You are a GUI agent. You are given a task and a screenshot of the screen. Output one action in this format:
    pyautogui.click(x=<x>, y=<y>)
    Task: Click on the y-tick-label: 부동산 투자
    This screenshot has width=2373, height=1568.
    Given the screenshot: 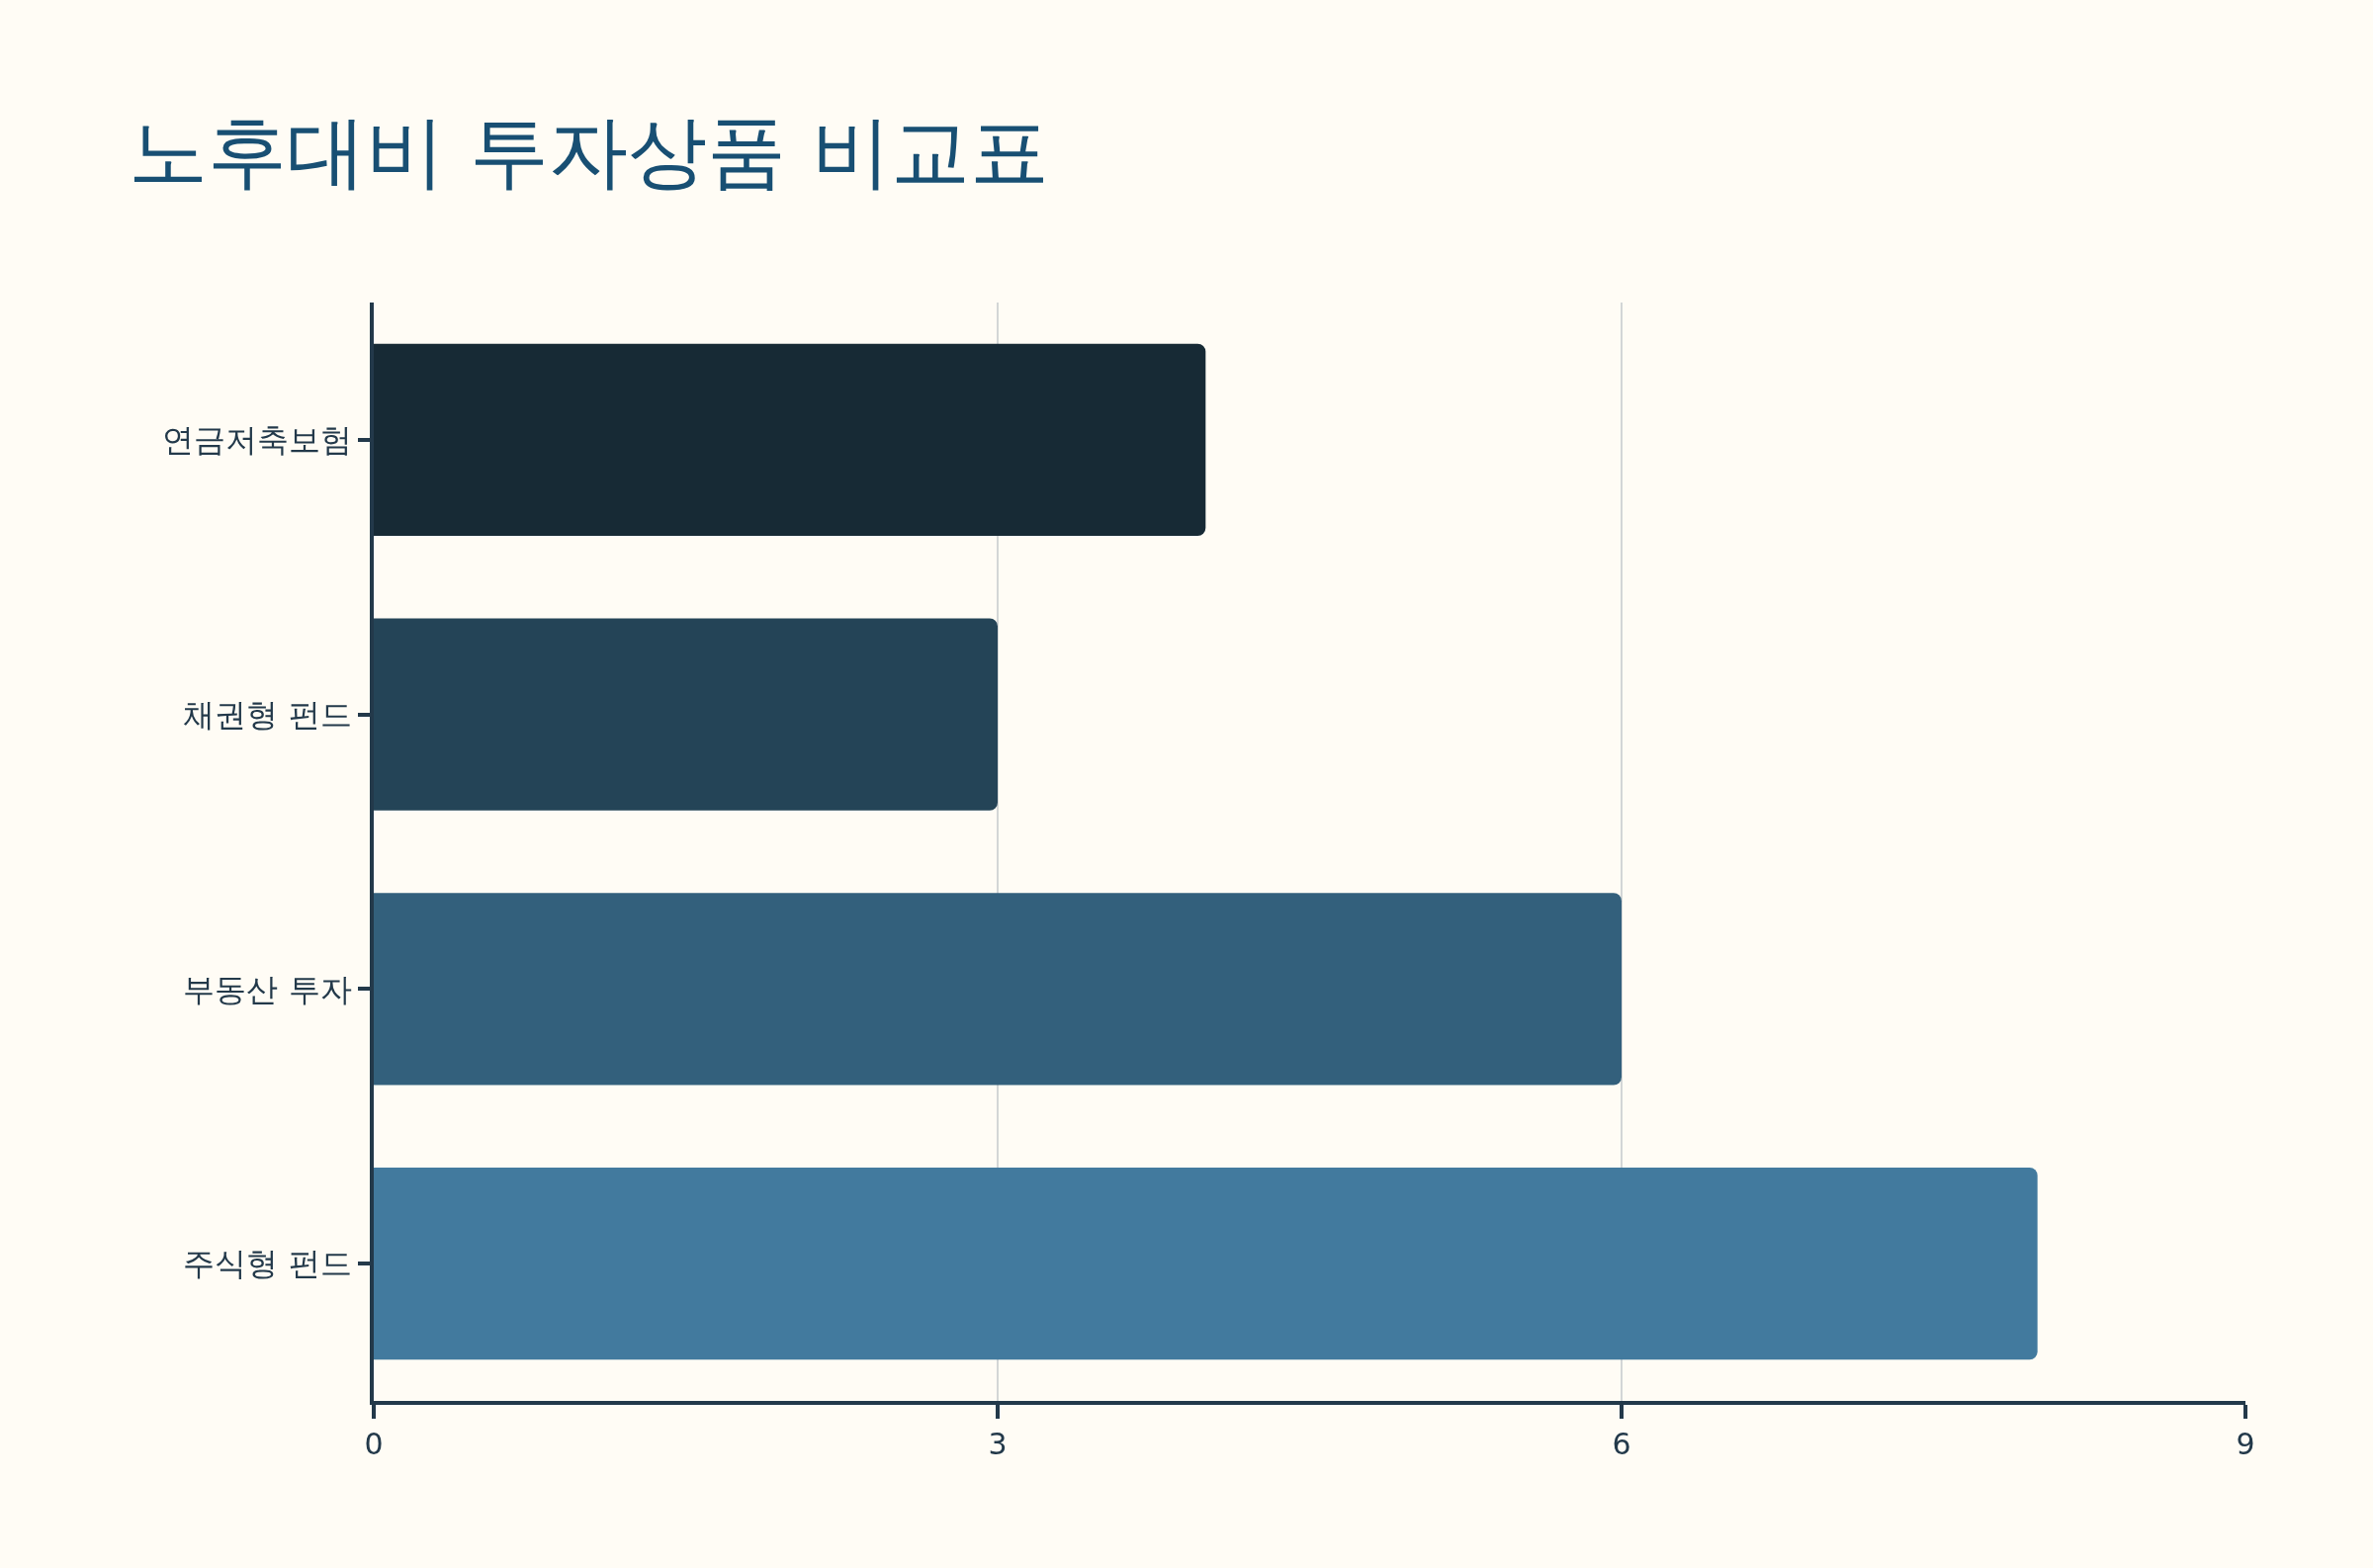 What is the action you would take?
    pyautogui.click(x=267, y=989)
    